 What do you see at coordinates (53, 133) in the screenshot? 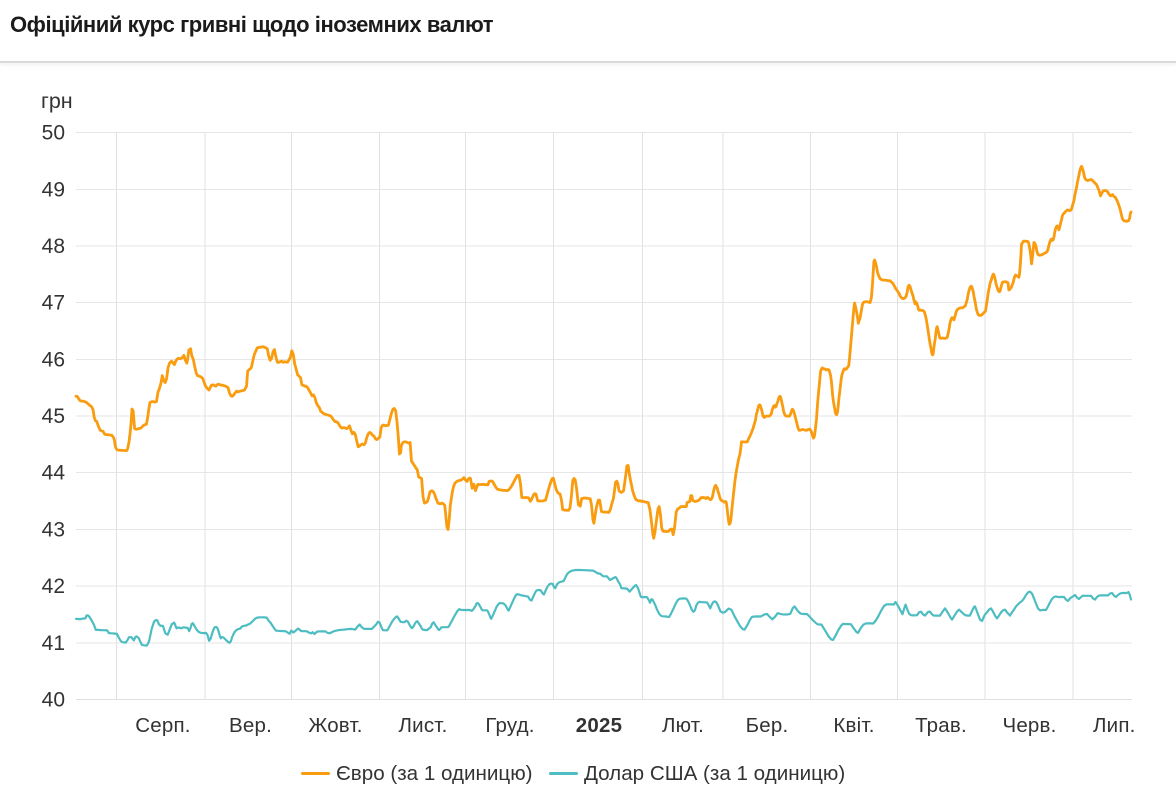
I see `svg-text: 50` at bounding box center [53, 133].